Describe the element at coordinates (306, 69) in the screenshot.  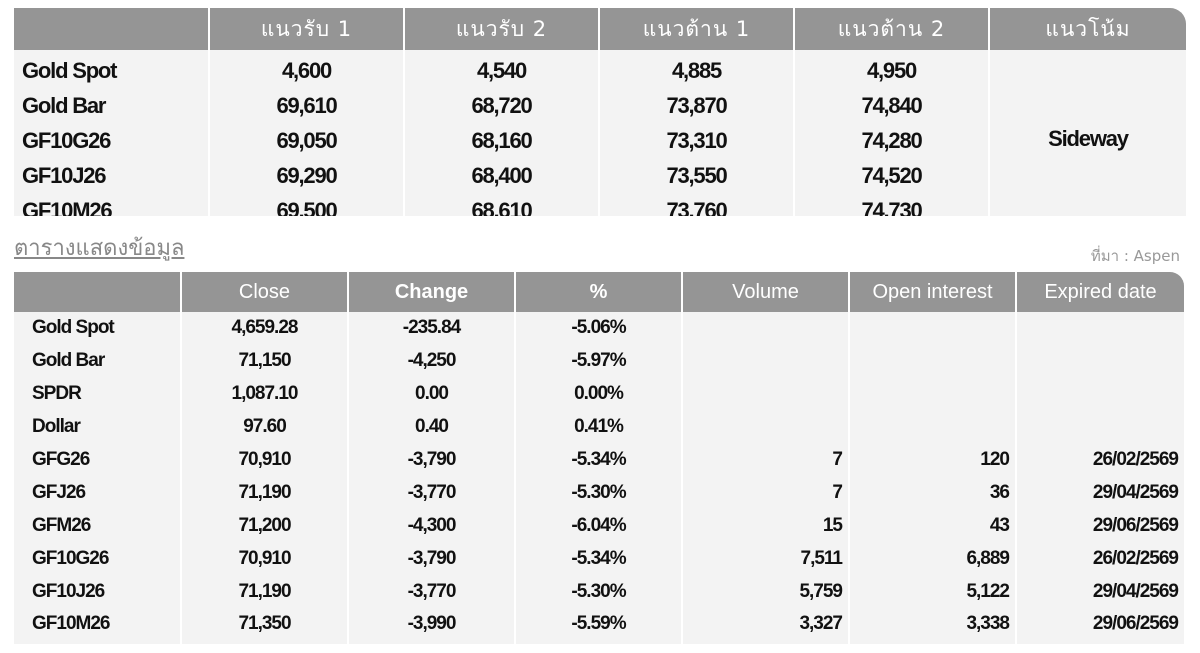
I see `support-1-value: 4,600` at that location.